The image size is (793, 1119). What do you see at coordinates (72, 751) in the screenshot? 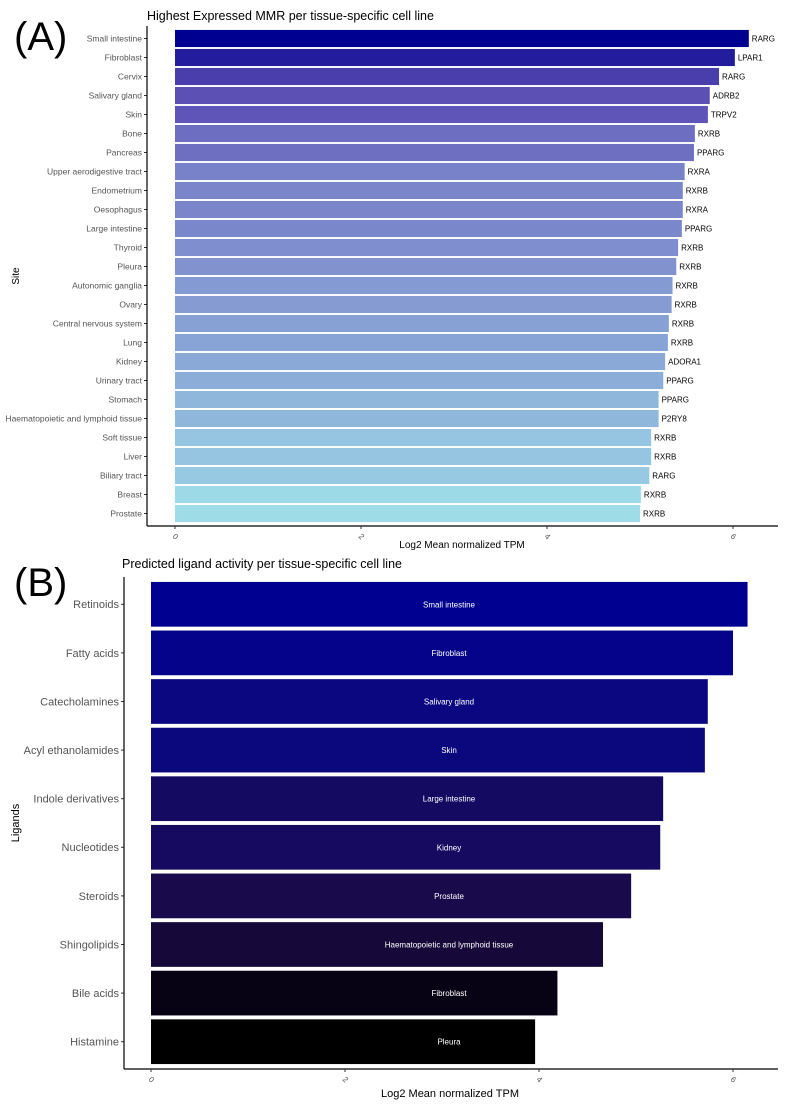
I see `y-tick-label: Acyl ethanolamides` at bounding box center [72, 751].